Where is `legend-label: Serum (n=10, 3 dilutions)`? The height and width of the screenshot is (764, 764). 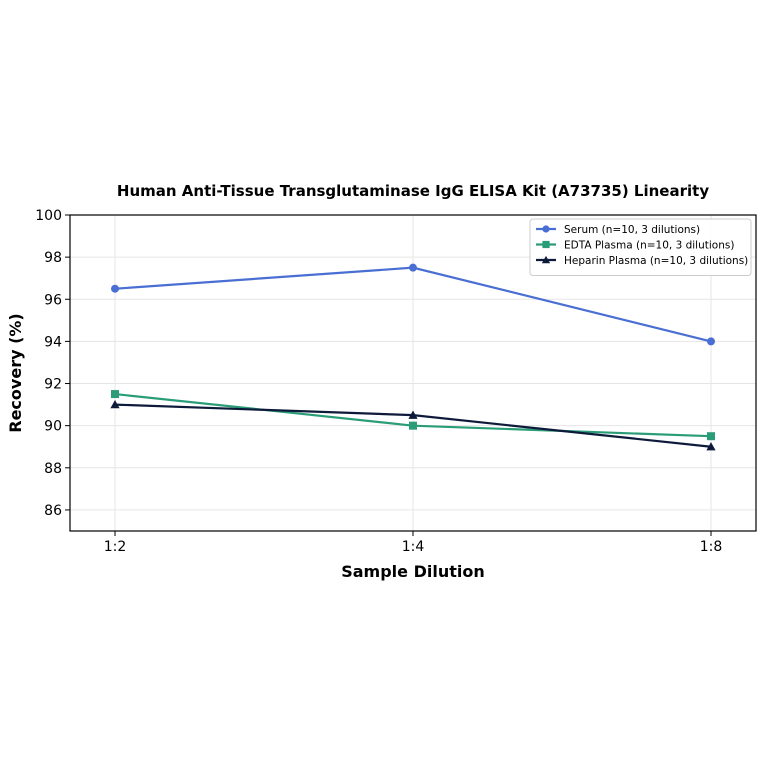
legend-label: Serum (n=10, 3 dilutions) is located at coordinates (632, 230).